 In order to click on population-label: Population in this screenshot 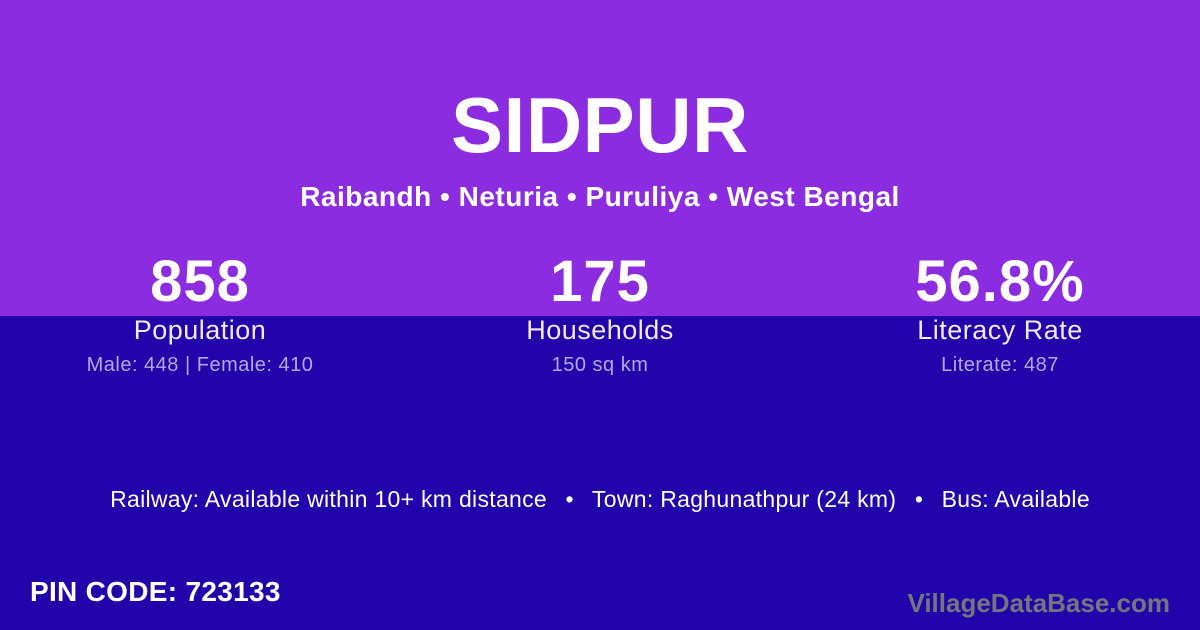, I will do `click(200, 330)`.